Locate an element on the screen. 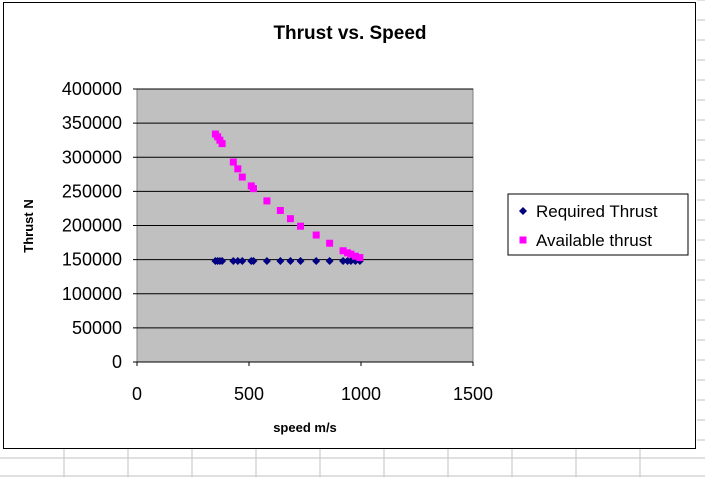 This screenshot has height=477, width=705. y-tick-label: 350000 is located at coordinates (92, 123).